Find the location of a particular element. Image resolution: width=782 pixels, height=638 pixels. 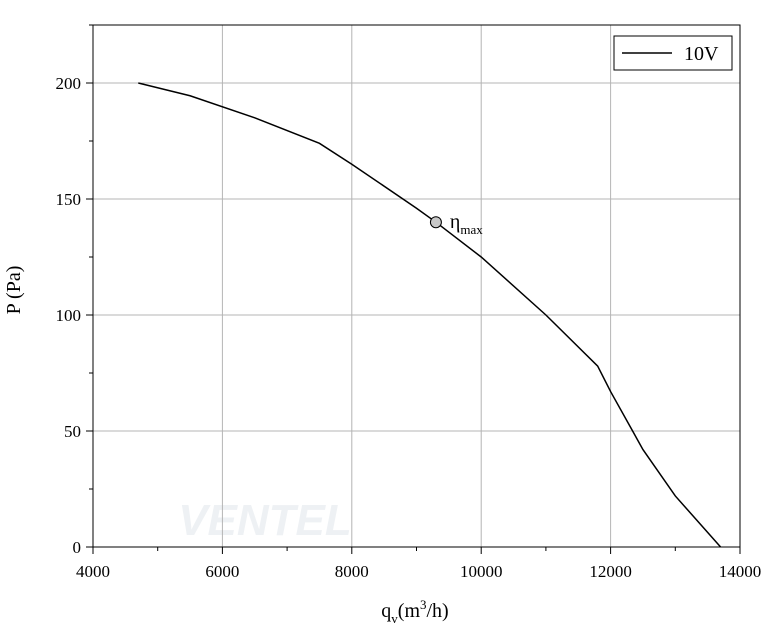

x-tick-label: 6000 is located at coordinates (222, 571).